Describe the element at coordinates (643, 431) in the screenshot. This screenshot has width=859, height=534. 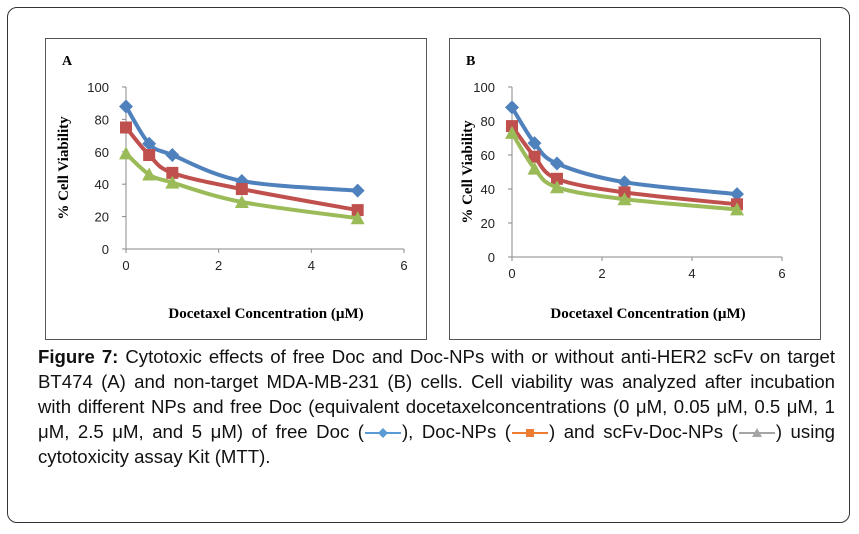
I see `caption-text-3: ) and scFv-Doc-NPs (` at that location.